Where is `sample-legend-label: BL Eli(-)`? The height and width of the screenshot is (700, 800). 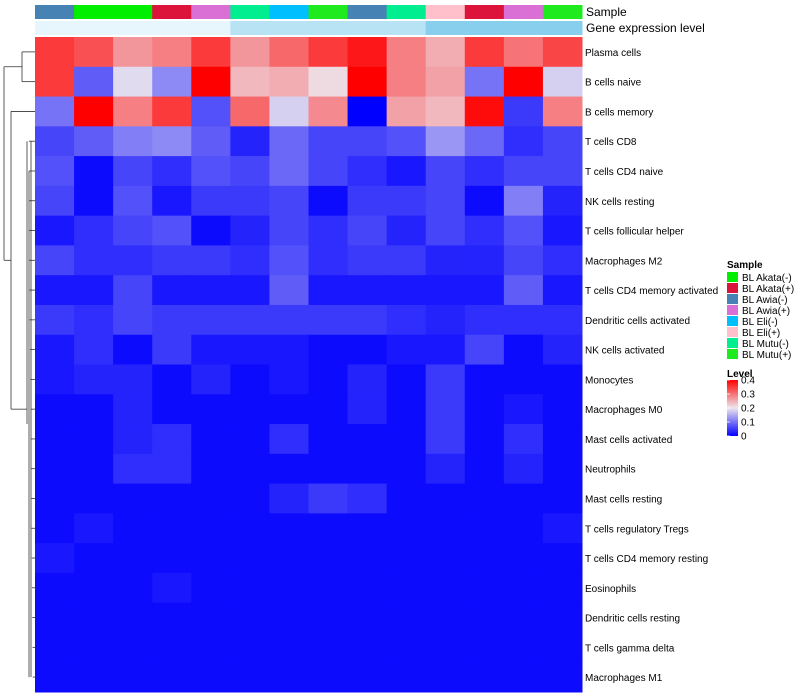 sample-legend-label: BL Eli(-) is located at coordinates (760, 322).